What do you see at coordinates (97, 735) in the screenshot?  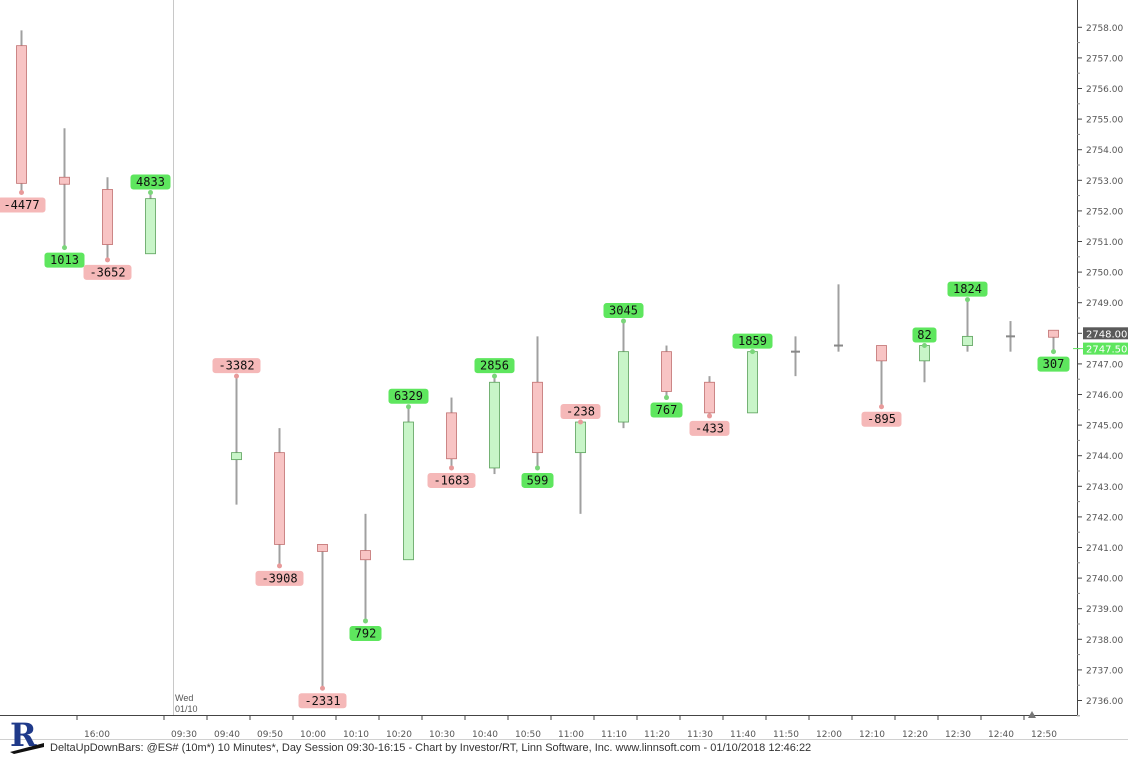 I see `time-tick-label: 16:00` at bounding box center [97, 735].